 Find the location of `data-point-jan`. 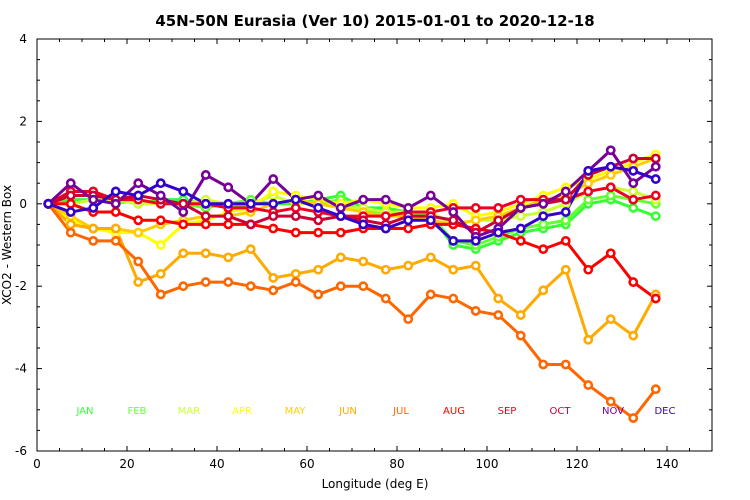

data-point-jan is located at coordinates (655, 216).